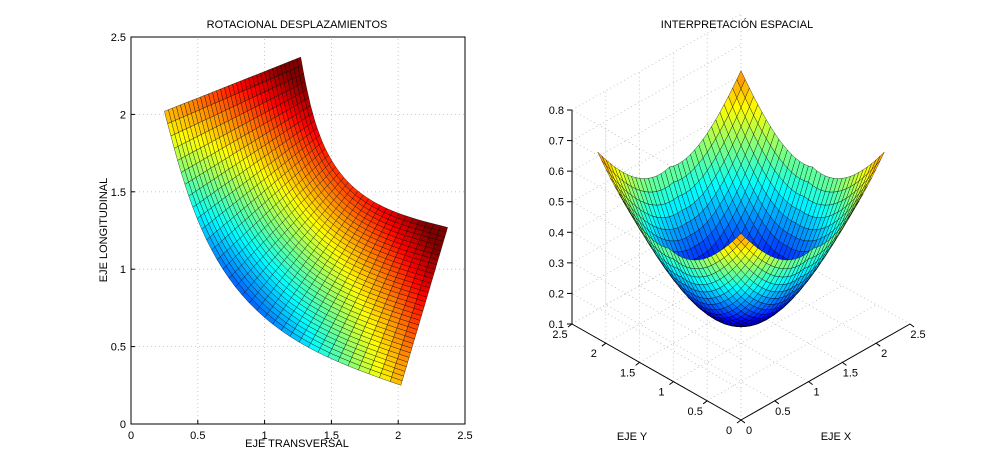 Image resolution: width=1000 pixels, height=476 pixels. I want to click on right-title: INTERPRETACIÓN ESPACIAL, so click(737, 24).